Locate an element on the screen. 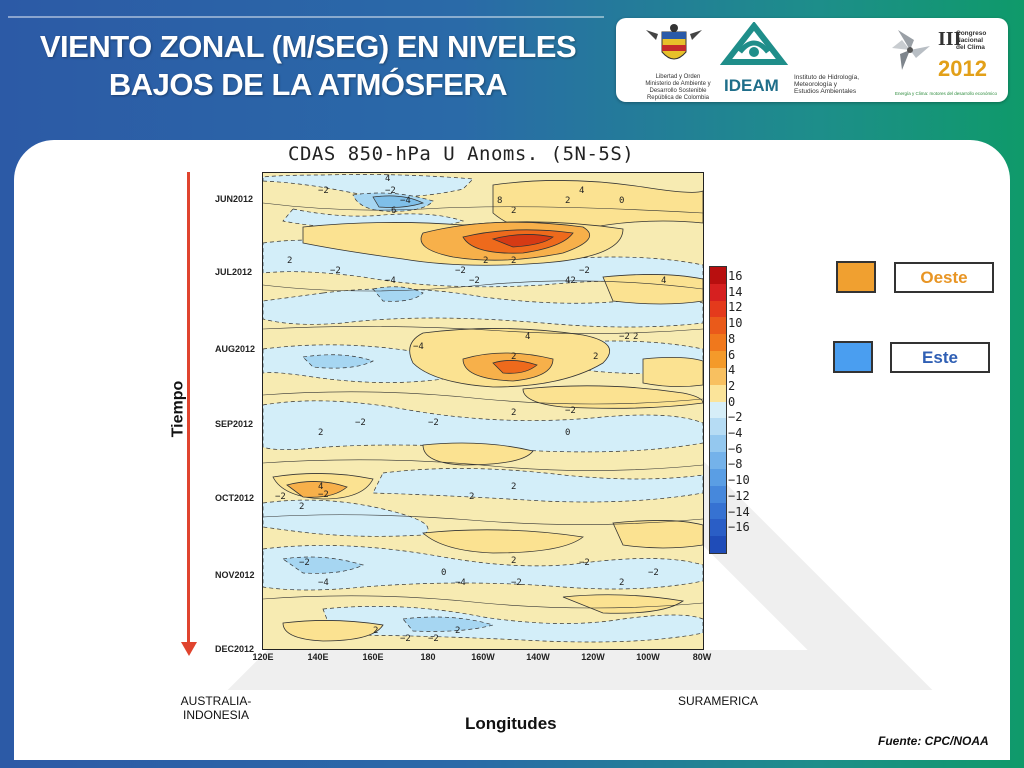 The height and width of the screenshot is (768, 1024). strong-easterly-jun is located at coordinates (398, 201).